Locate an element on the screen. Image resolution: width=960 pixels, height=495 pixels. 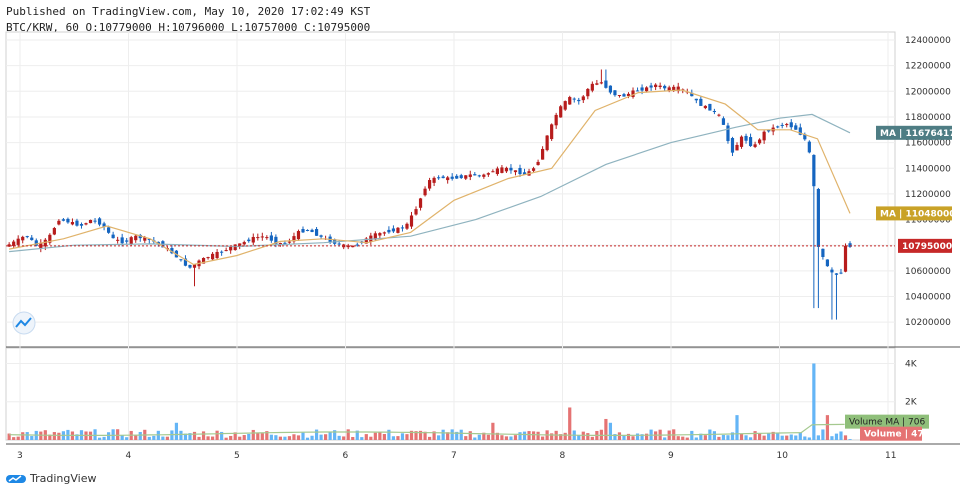
tradingview-watermark-icon is located at coordinates (24, 323).